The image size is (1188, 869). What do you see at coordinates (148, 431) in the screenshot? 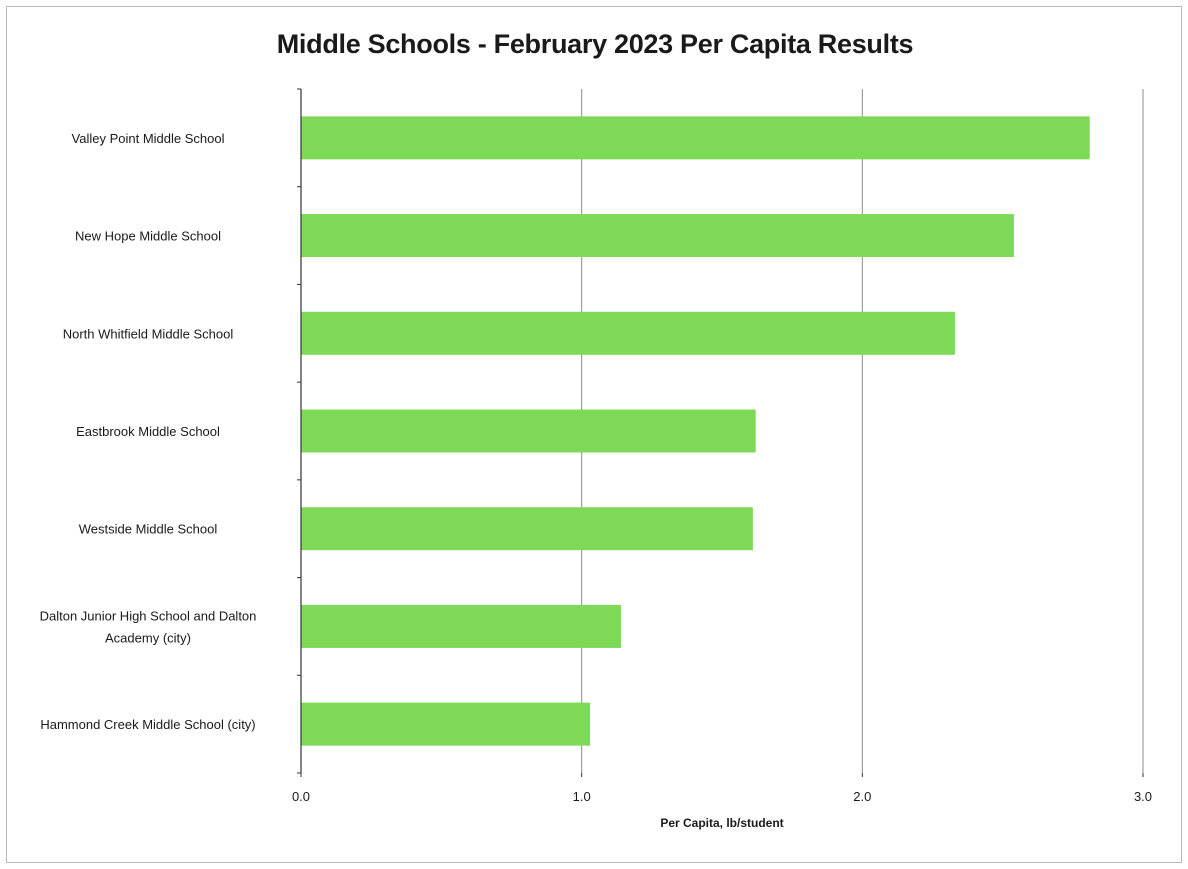
I see `category-label: Eastbrook Middle School` at bounding box center [148, 431].